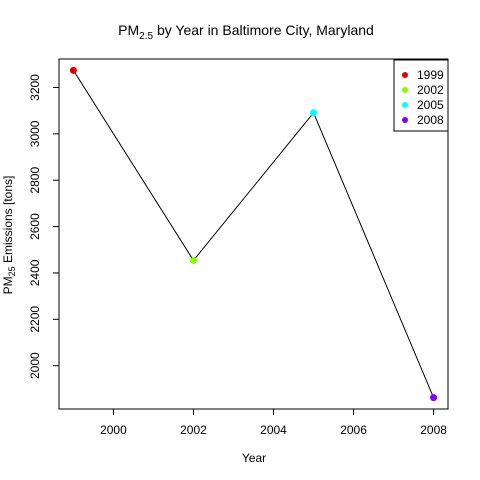 This screenshot has width=480, height=480. I want to click on y-axis-title-subscript: 25, so click(12, 271).